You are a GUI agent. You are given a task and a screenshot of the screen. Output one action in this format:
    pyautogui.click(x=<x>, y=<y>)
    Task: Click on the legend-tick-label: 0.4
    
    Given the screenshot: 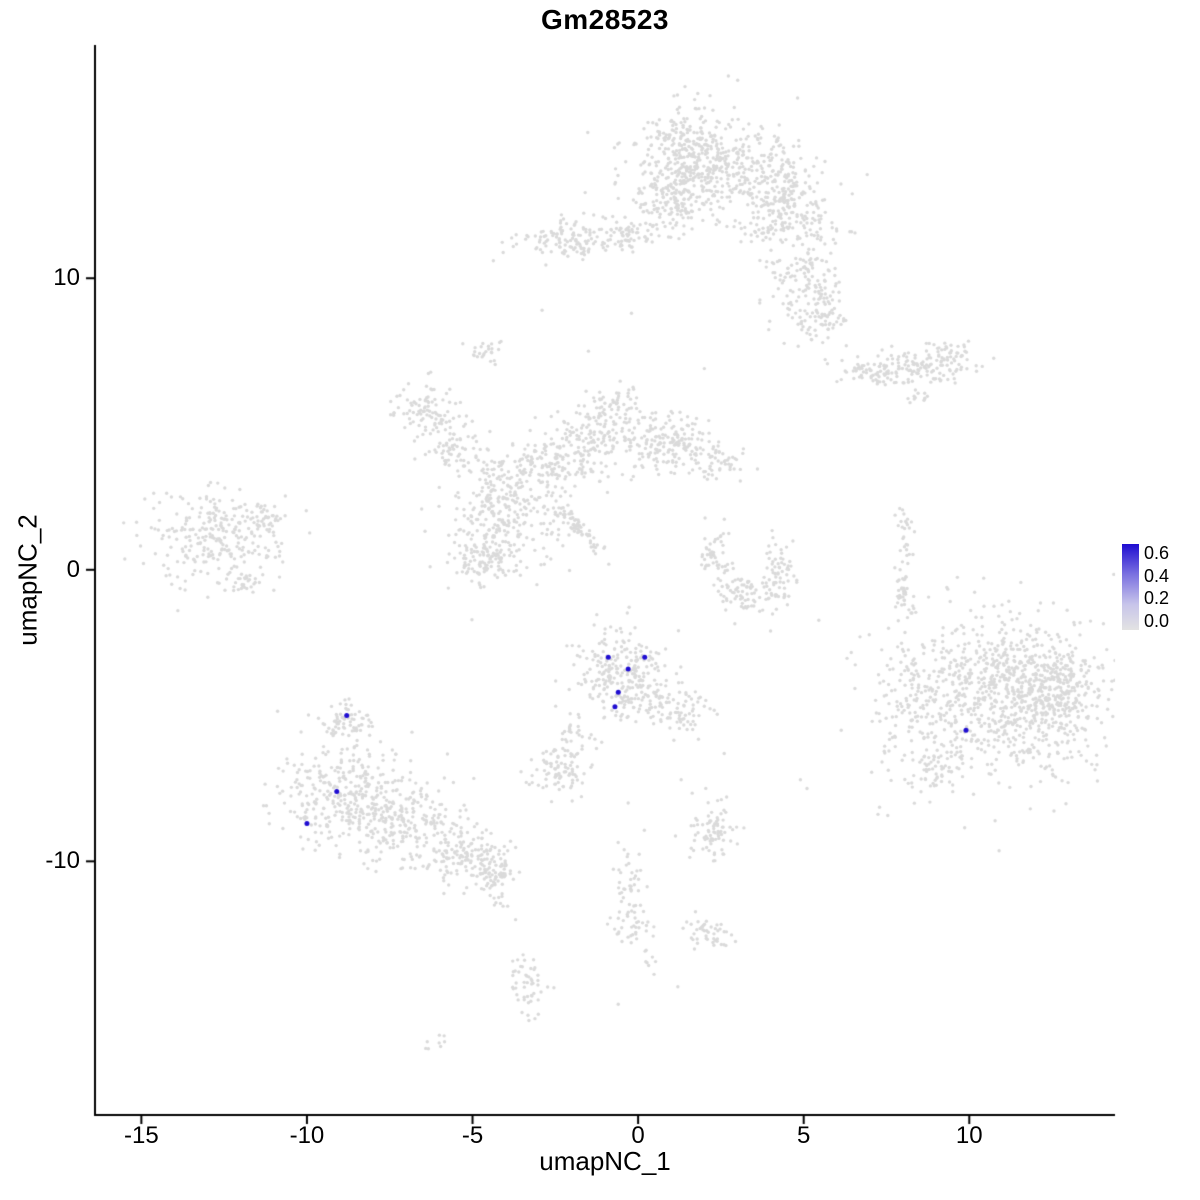 What is the action you would take?
    pyautogui.click(x=1157, y=575)
    